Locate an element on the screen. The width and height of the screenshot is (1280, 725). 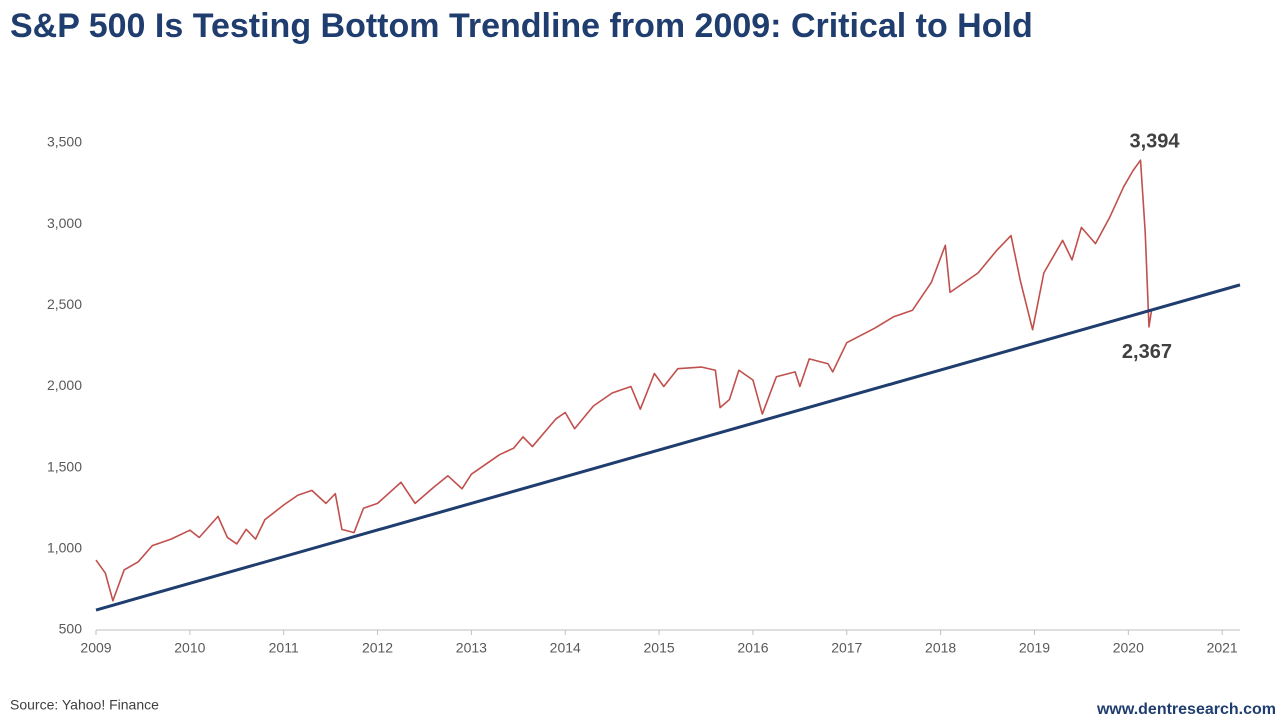
y-tick-label: 500 is located at coordinates (71, 629).